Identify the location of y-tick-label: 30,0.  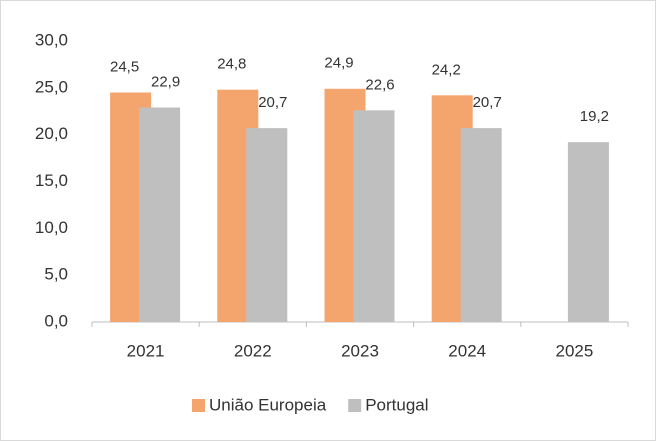
(51, 39).